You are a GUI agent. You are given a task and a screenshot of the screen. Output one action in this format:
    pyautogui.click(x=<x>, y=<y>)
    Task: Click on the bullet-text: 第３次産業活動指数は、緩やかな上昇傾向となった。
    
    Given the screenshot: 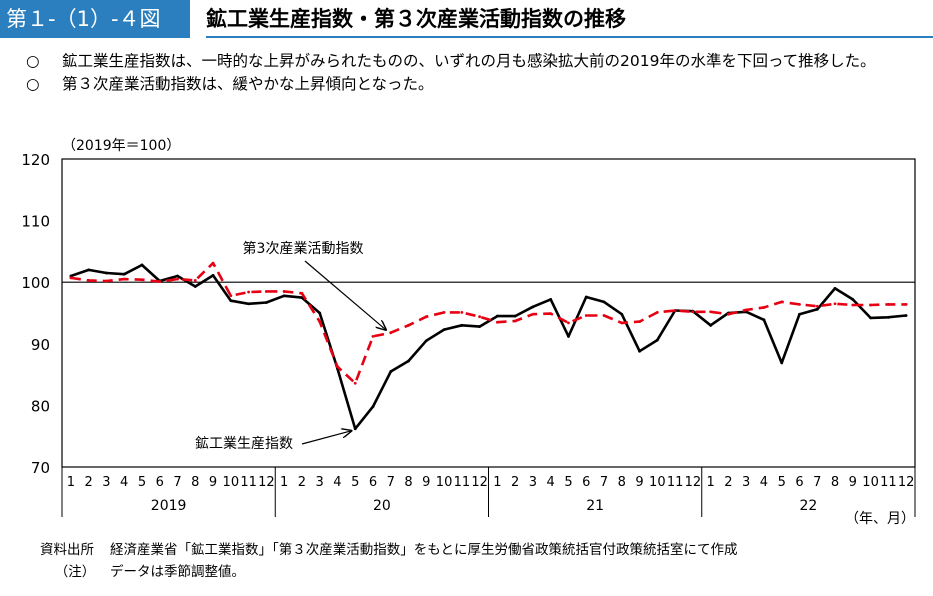 What is the action you would take?
    pyautogui.click(x=248, y=84)
    